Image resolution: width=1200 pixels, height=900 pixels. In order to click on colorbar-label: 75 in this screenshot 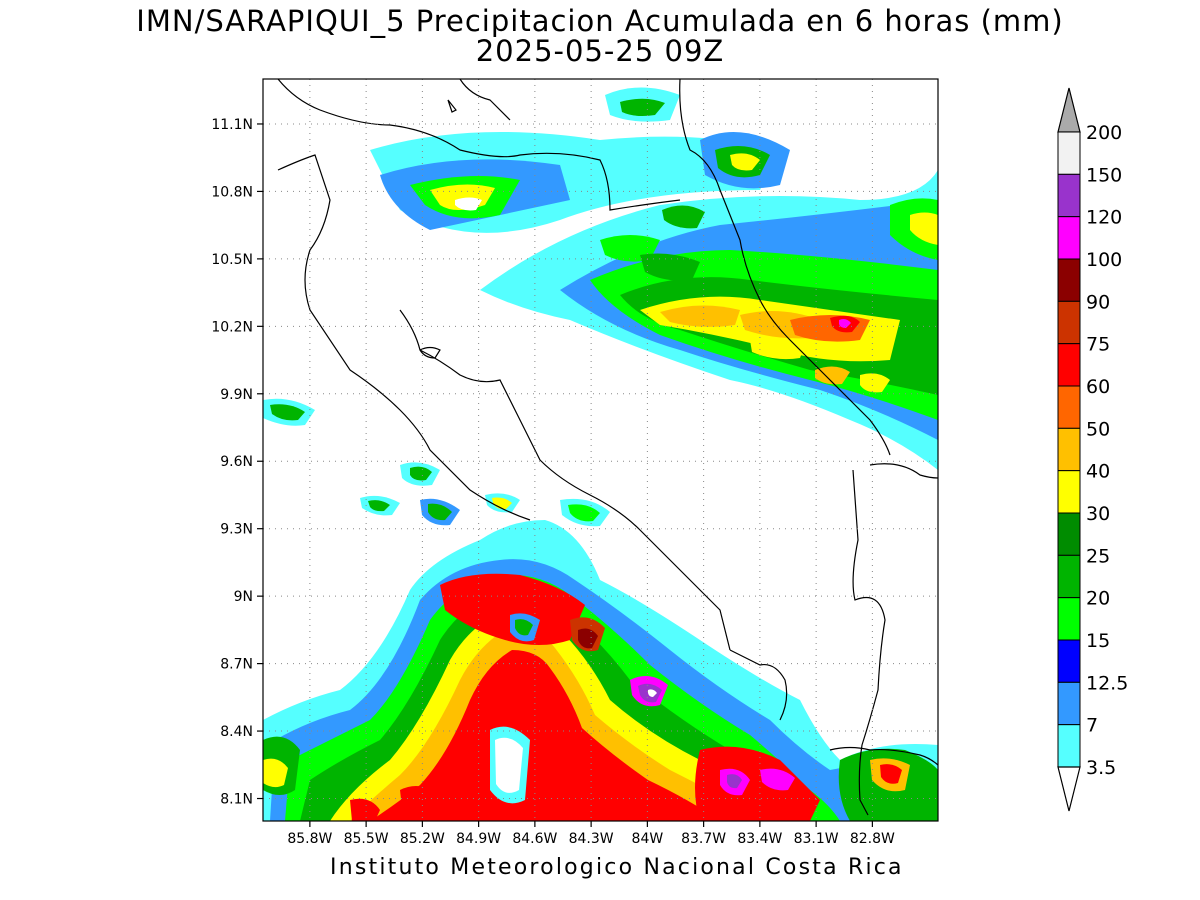, I will do `click(1098, 345)`.